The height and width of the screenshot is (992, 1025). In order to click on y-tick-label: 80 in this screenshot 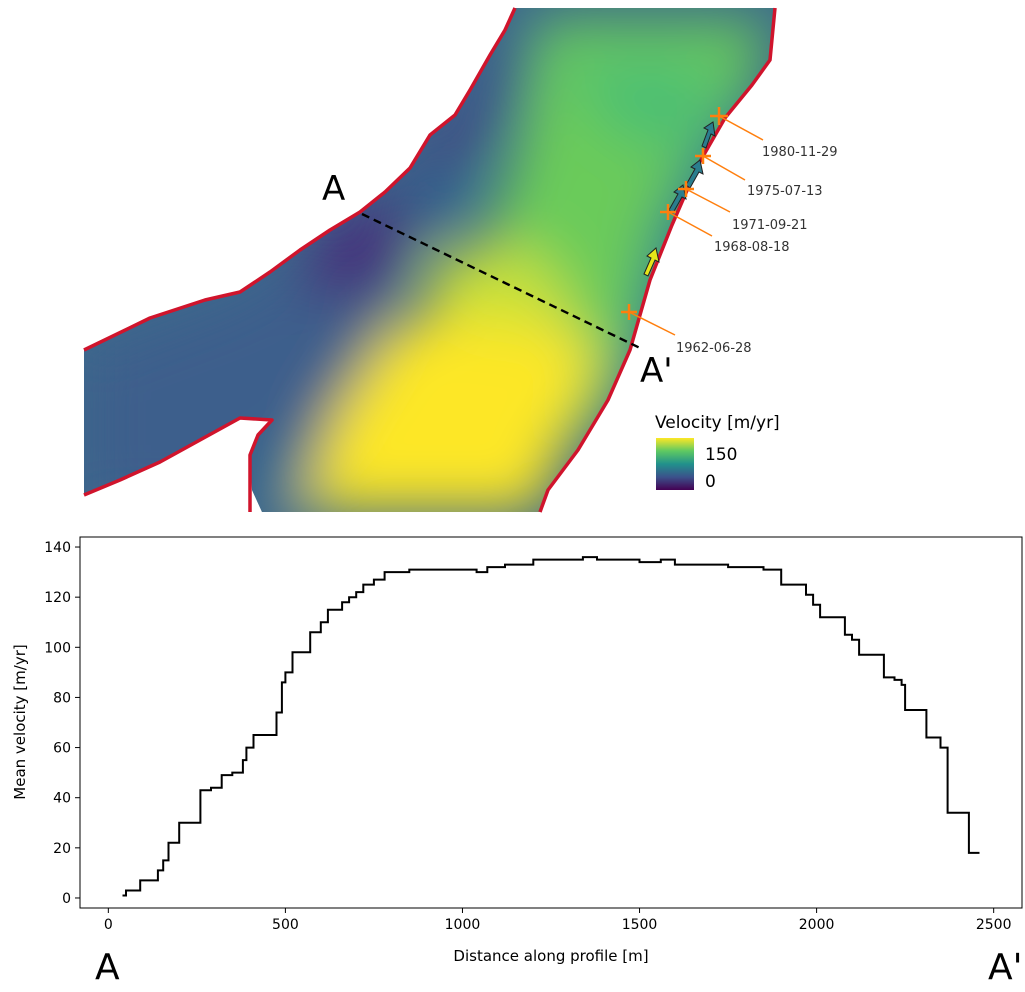, I will do `click(62, 698)`.